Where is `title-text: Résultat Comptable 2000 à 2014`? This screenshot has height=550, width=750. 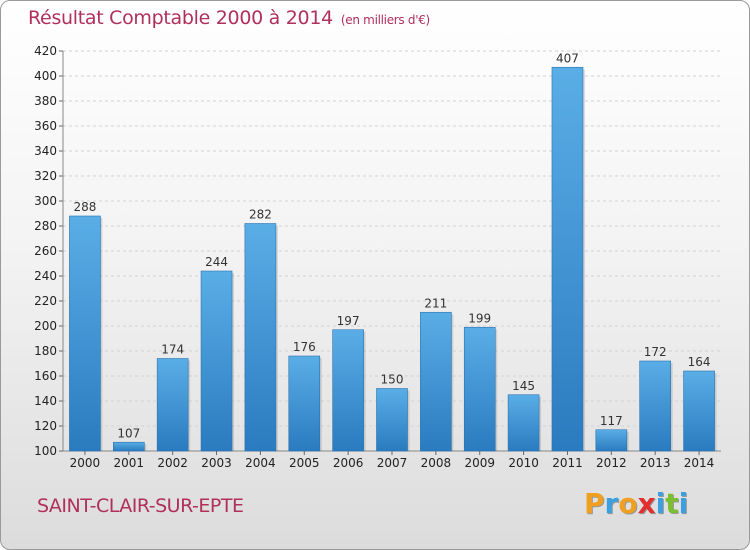 title-text: Résultat Comptable 2000 à 2014 is located at coordinates (180, 18).